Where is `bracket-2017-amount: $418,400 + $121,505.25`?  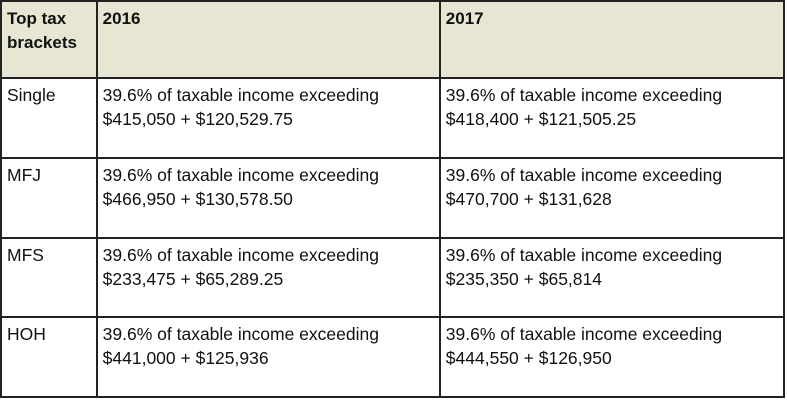
bracket-2017-amount: $418,400 + $121,505.25 is located at coordinates (541, 119).